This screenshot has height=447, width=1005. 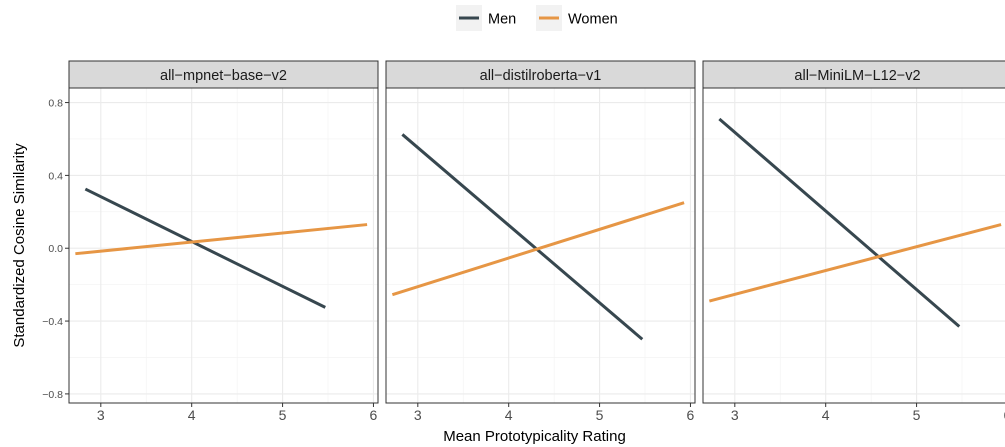 I want to click on y-tick-label-1: −0.4, so click(x=52, y=322).